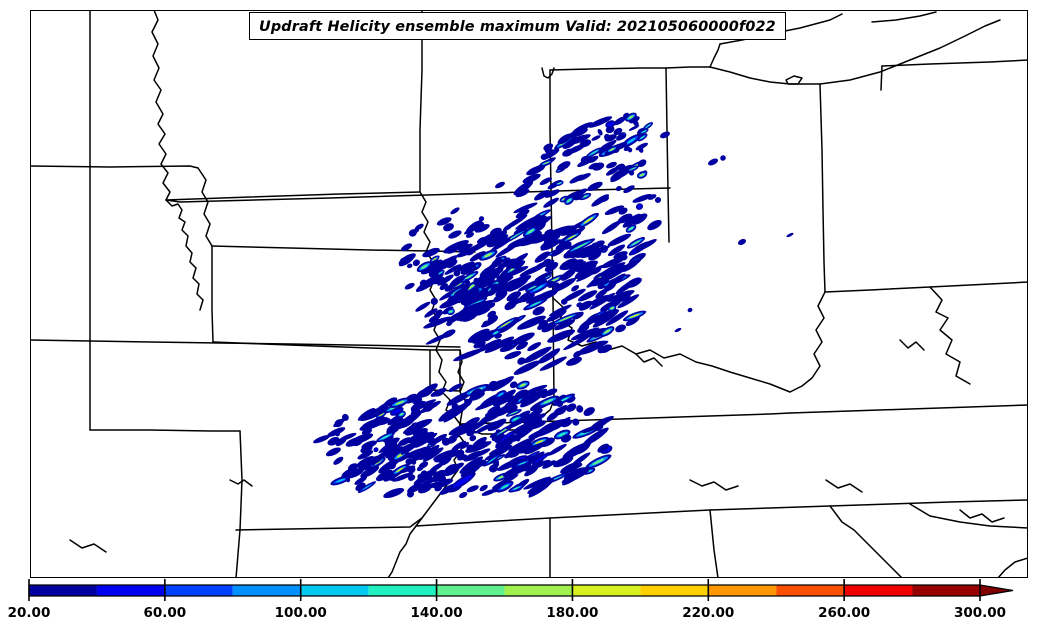 This screenshot has width=1037, height=633. What do you see at coordinates (538, 590) in the screenshot?
I see `colorbar-band` at bounding box center [538, 590].